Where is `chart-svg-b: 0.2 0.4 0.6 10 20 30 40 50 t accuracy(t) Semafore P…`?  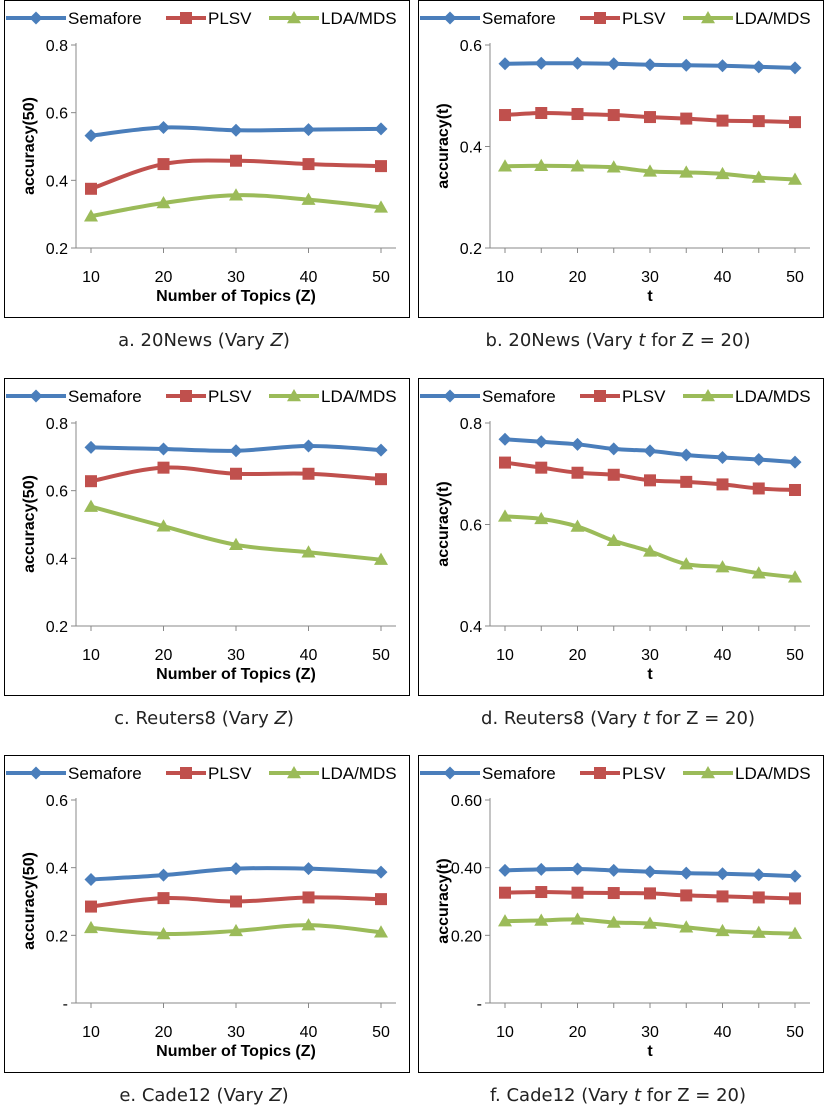
chart-svg-b: 0.2 0.4 0.6 10 20 30 40 50 t accuracy(t) Semafore P… is located at coordinates (621, 159).